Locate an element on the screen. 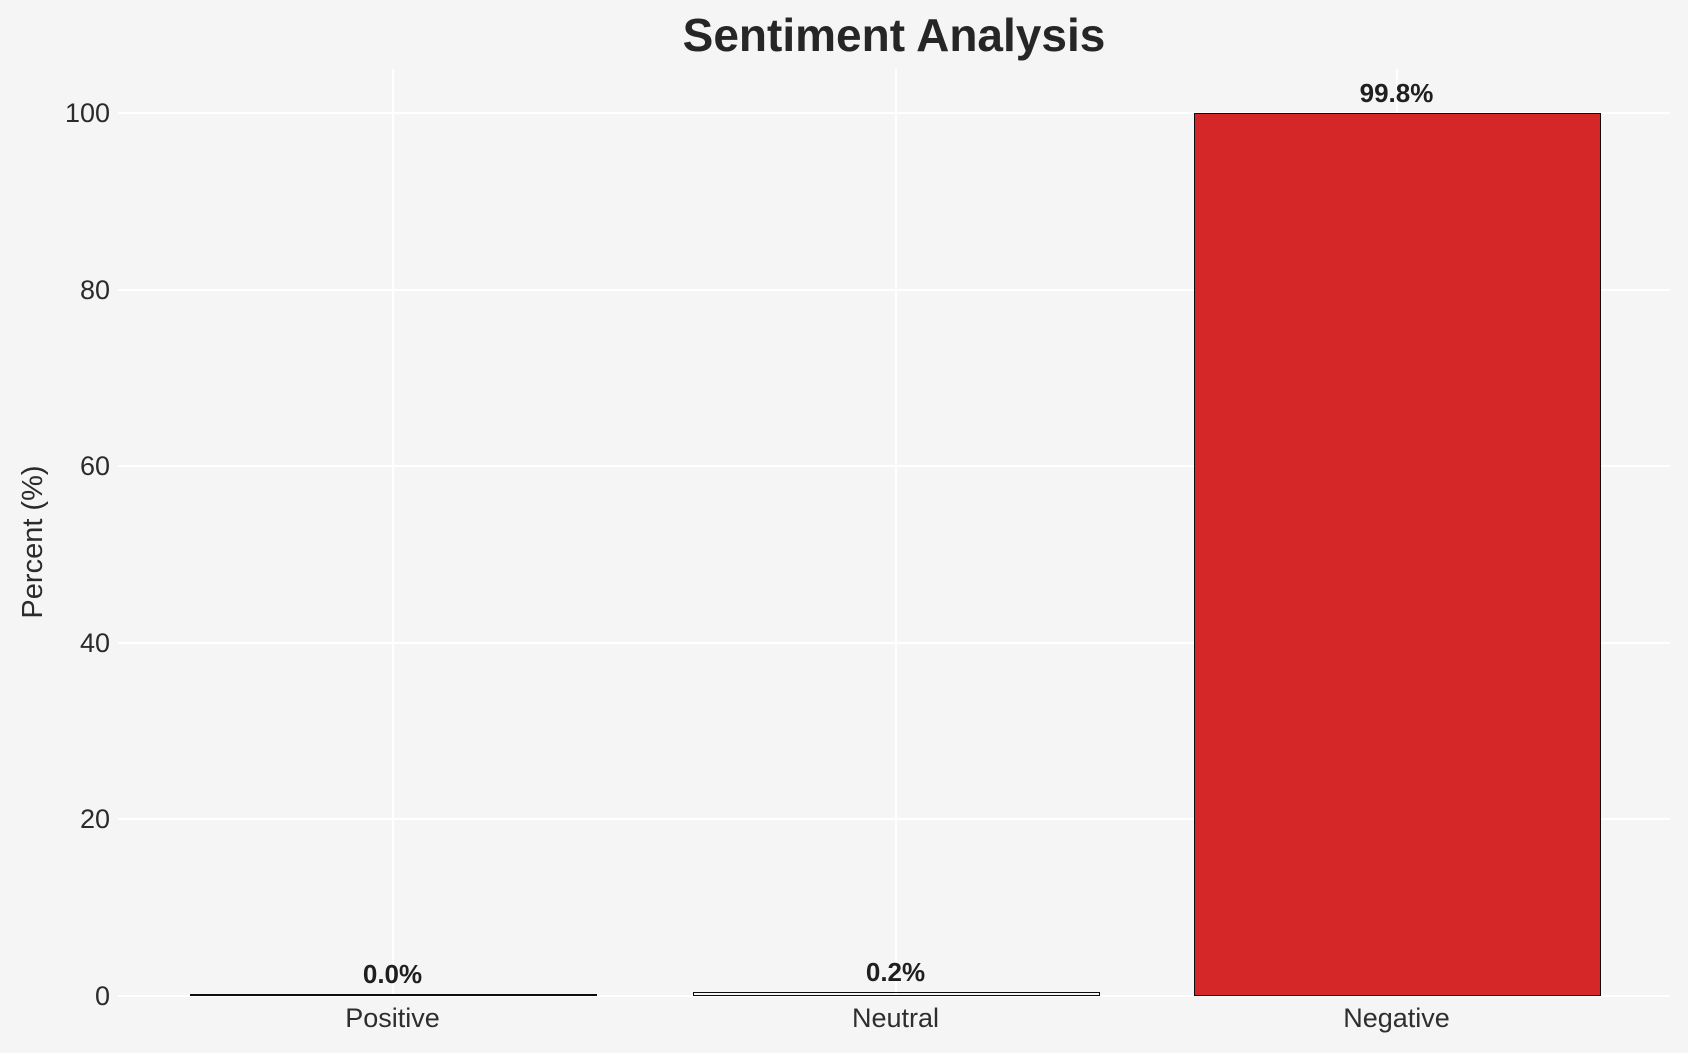 This screenshot has height=1053, width=1688. y-tick-label: 20 is located at coordinates (94, 819).